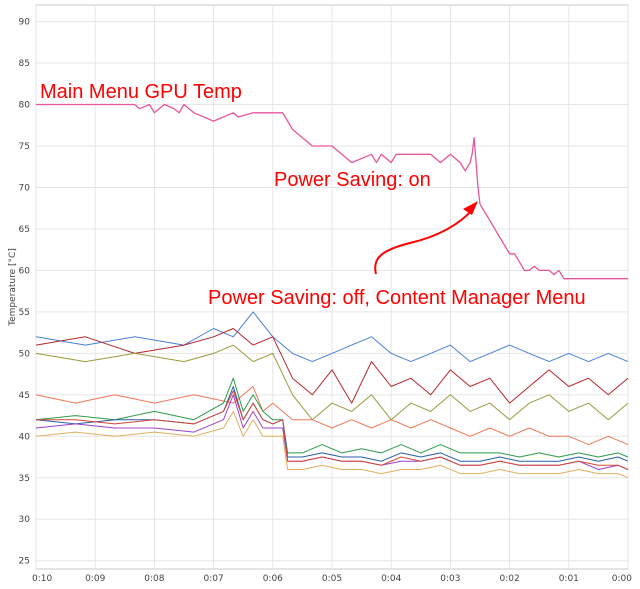 The image size is (640, 589). I want to click on x-tick-label: 0:08, so click(154, 579).